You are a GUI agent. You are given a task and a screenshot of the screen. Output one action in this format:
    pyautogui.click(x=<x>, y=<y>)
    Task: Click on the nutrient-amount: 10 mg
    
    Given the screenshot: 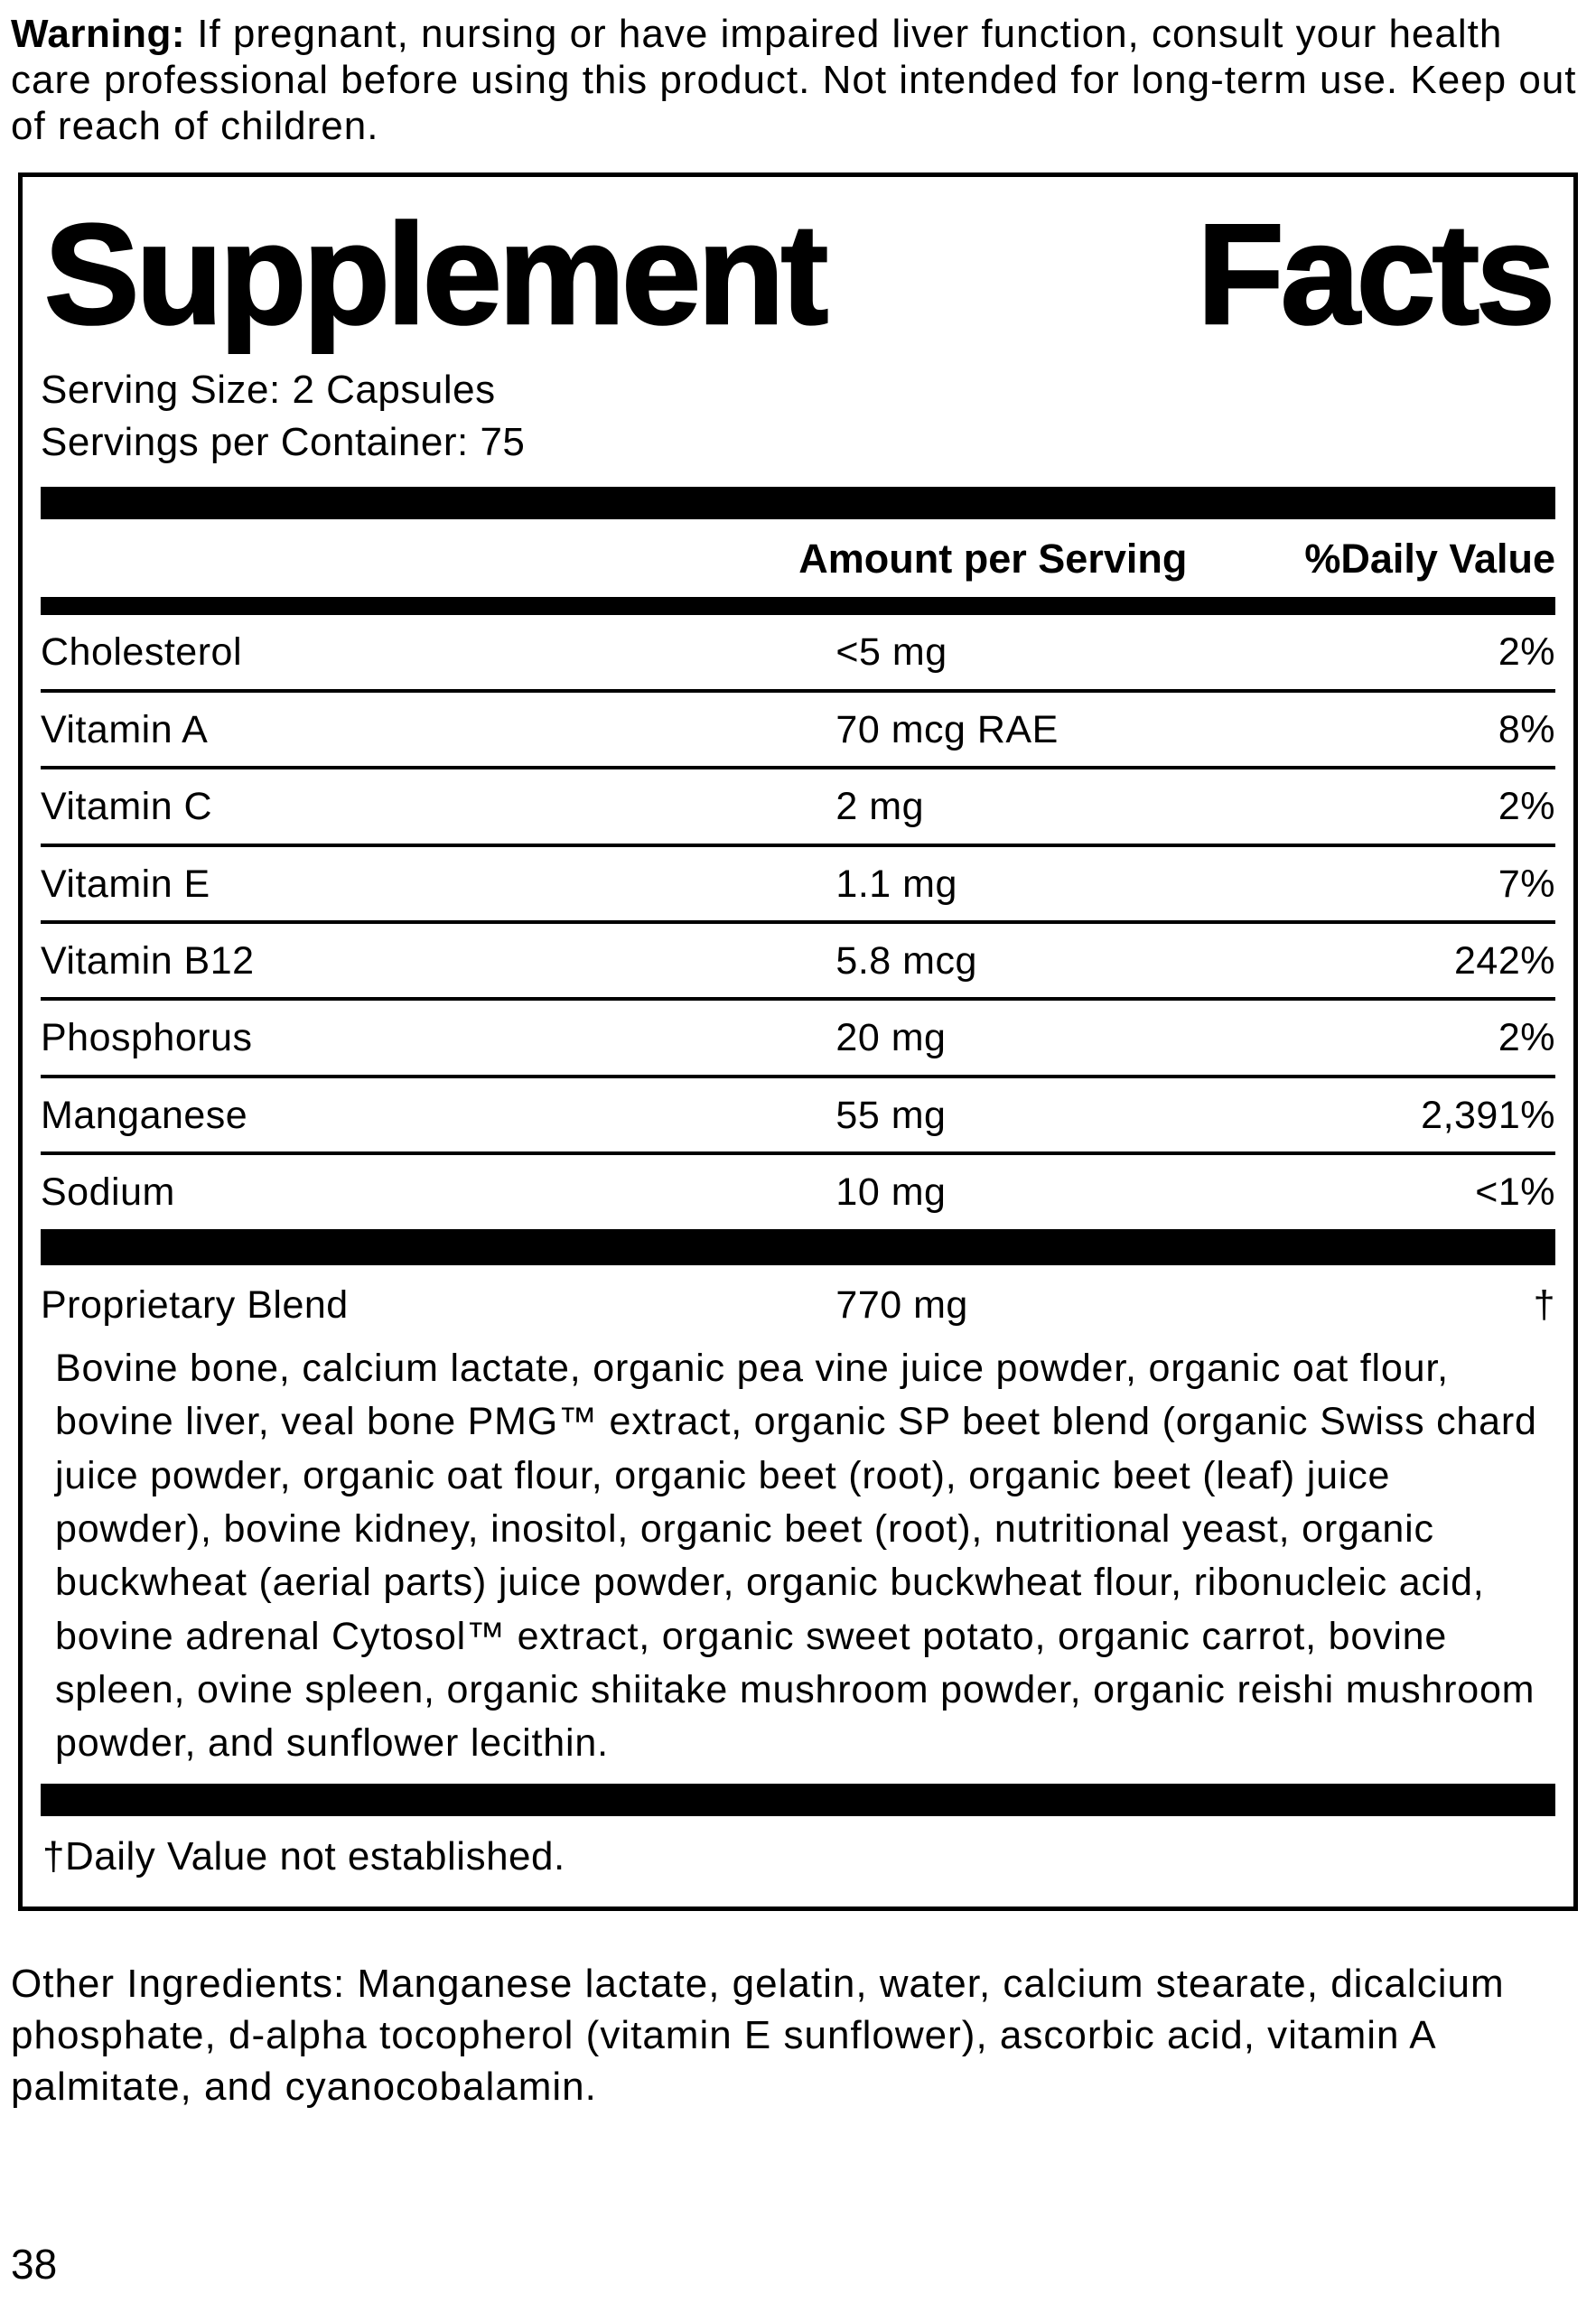 What is the action you would take?
    pyautogui.click(x=891, y=1192)
    